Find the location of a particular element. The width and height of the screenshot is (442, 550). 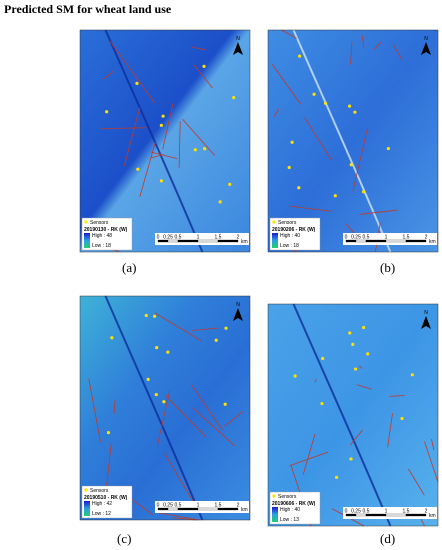

legend-date: 20190510 - RK (W) is located at coordinates (106, 498).